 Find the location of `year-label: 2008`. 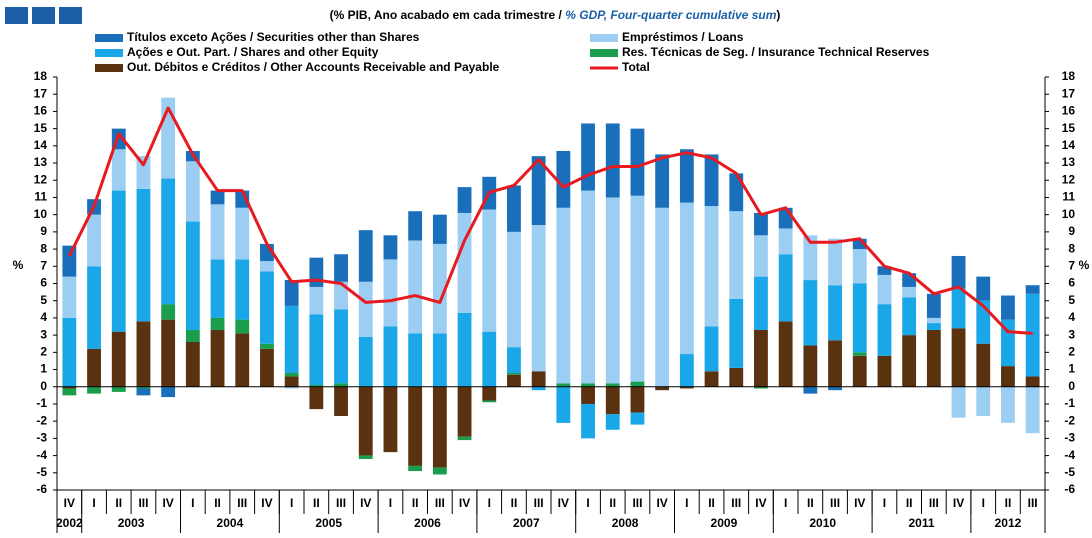

year-label: 2008 is located at coordinates (625, 523).